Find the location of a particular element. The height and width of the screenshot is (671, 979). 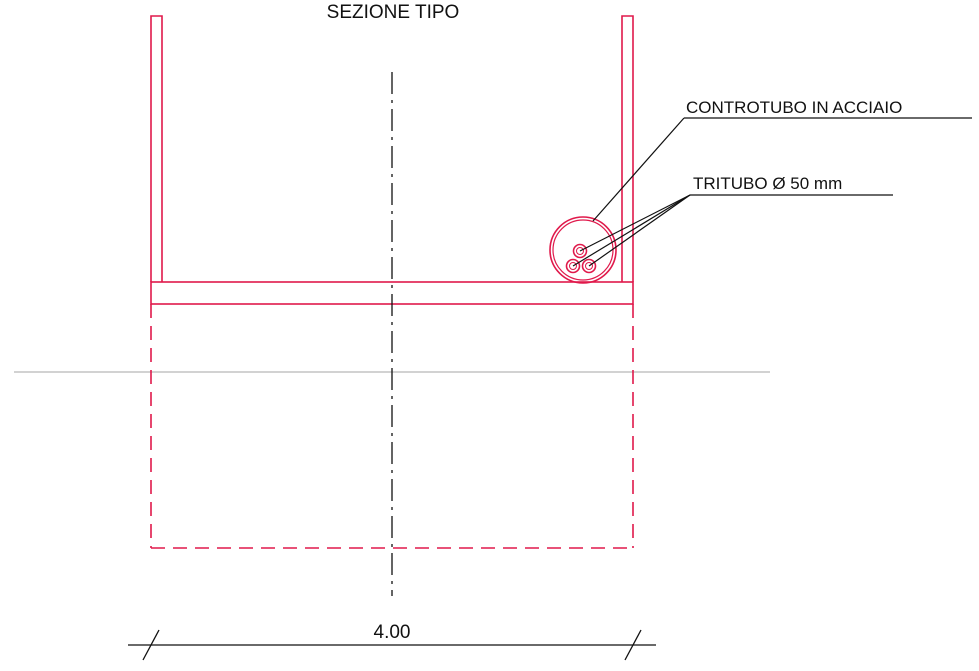

casing-pipe is located at coordinates (583, 250).